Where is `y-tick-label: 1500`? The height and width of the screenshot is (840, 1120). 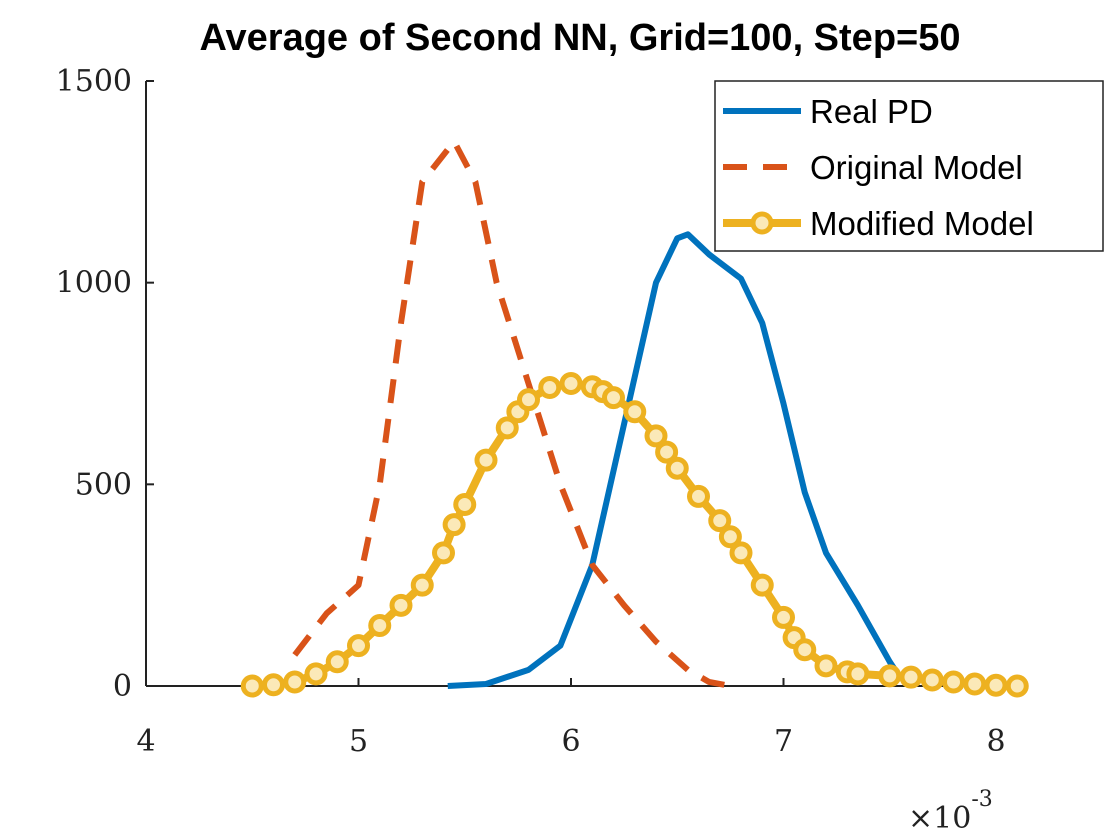 y-tick-label: 1500 is located at coordinates (94, 81).